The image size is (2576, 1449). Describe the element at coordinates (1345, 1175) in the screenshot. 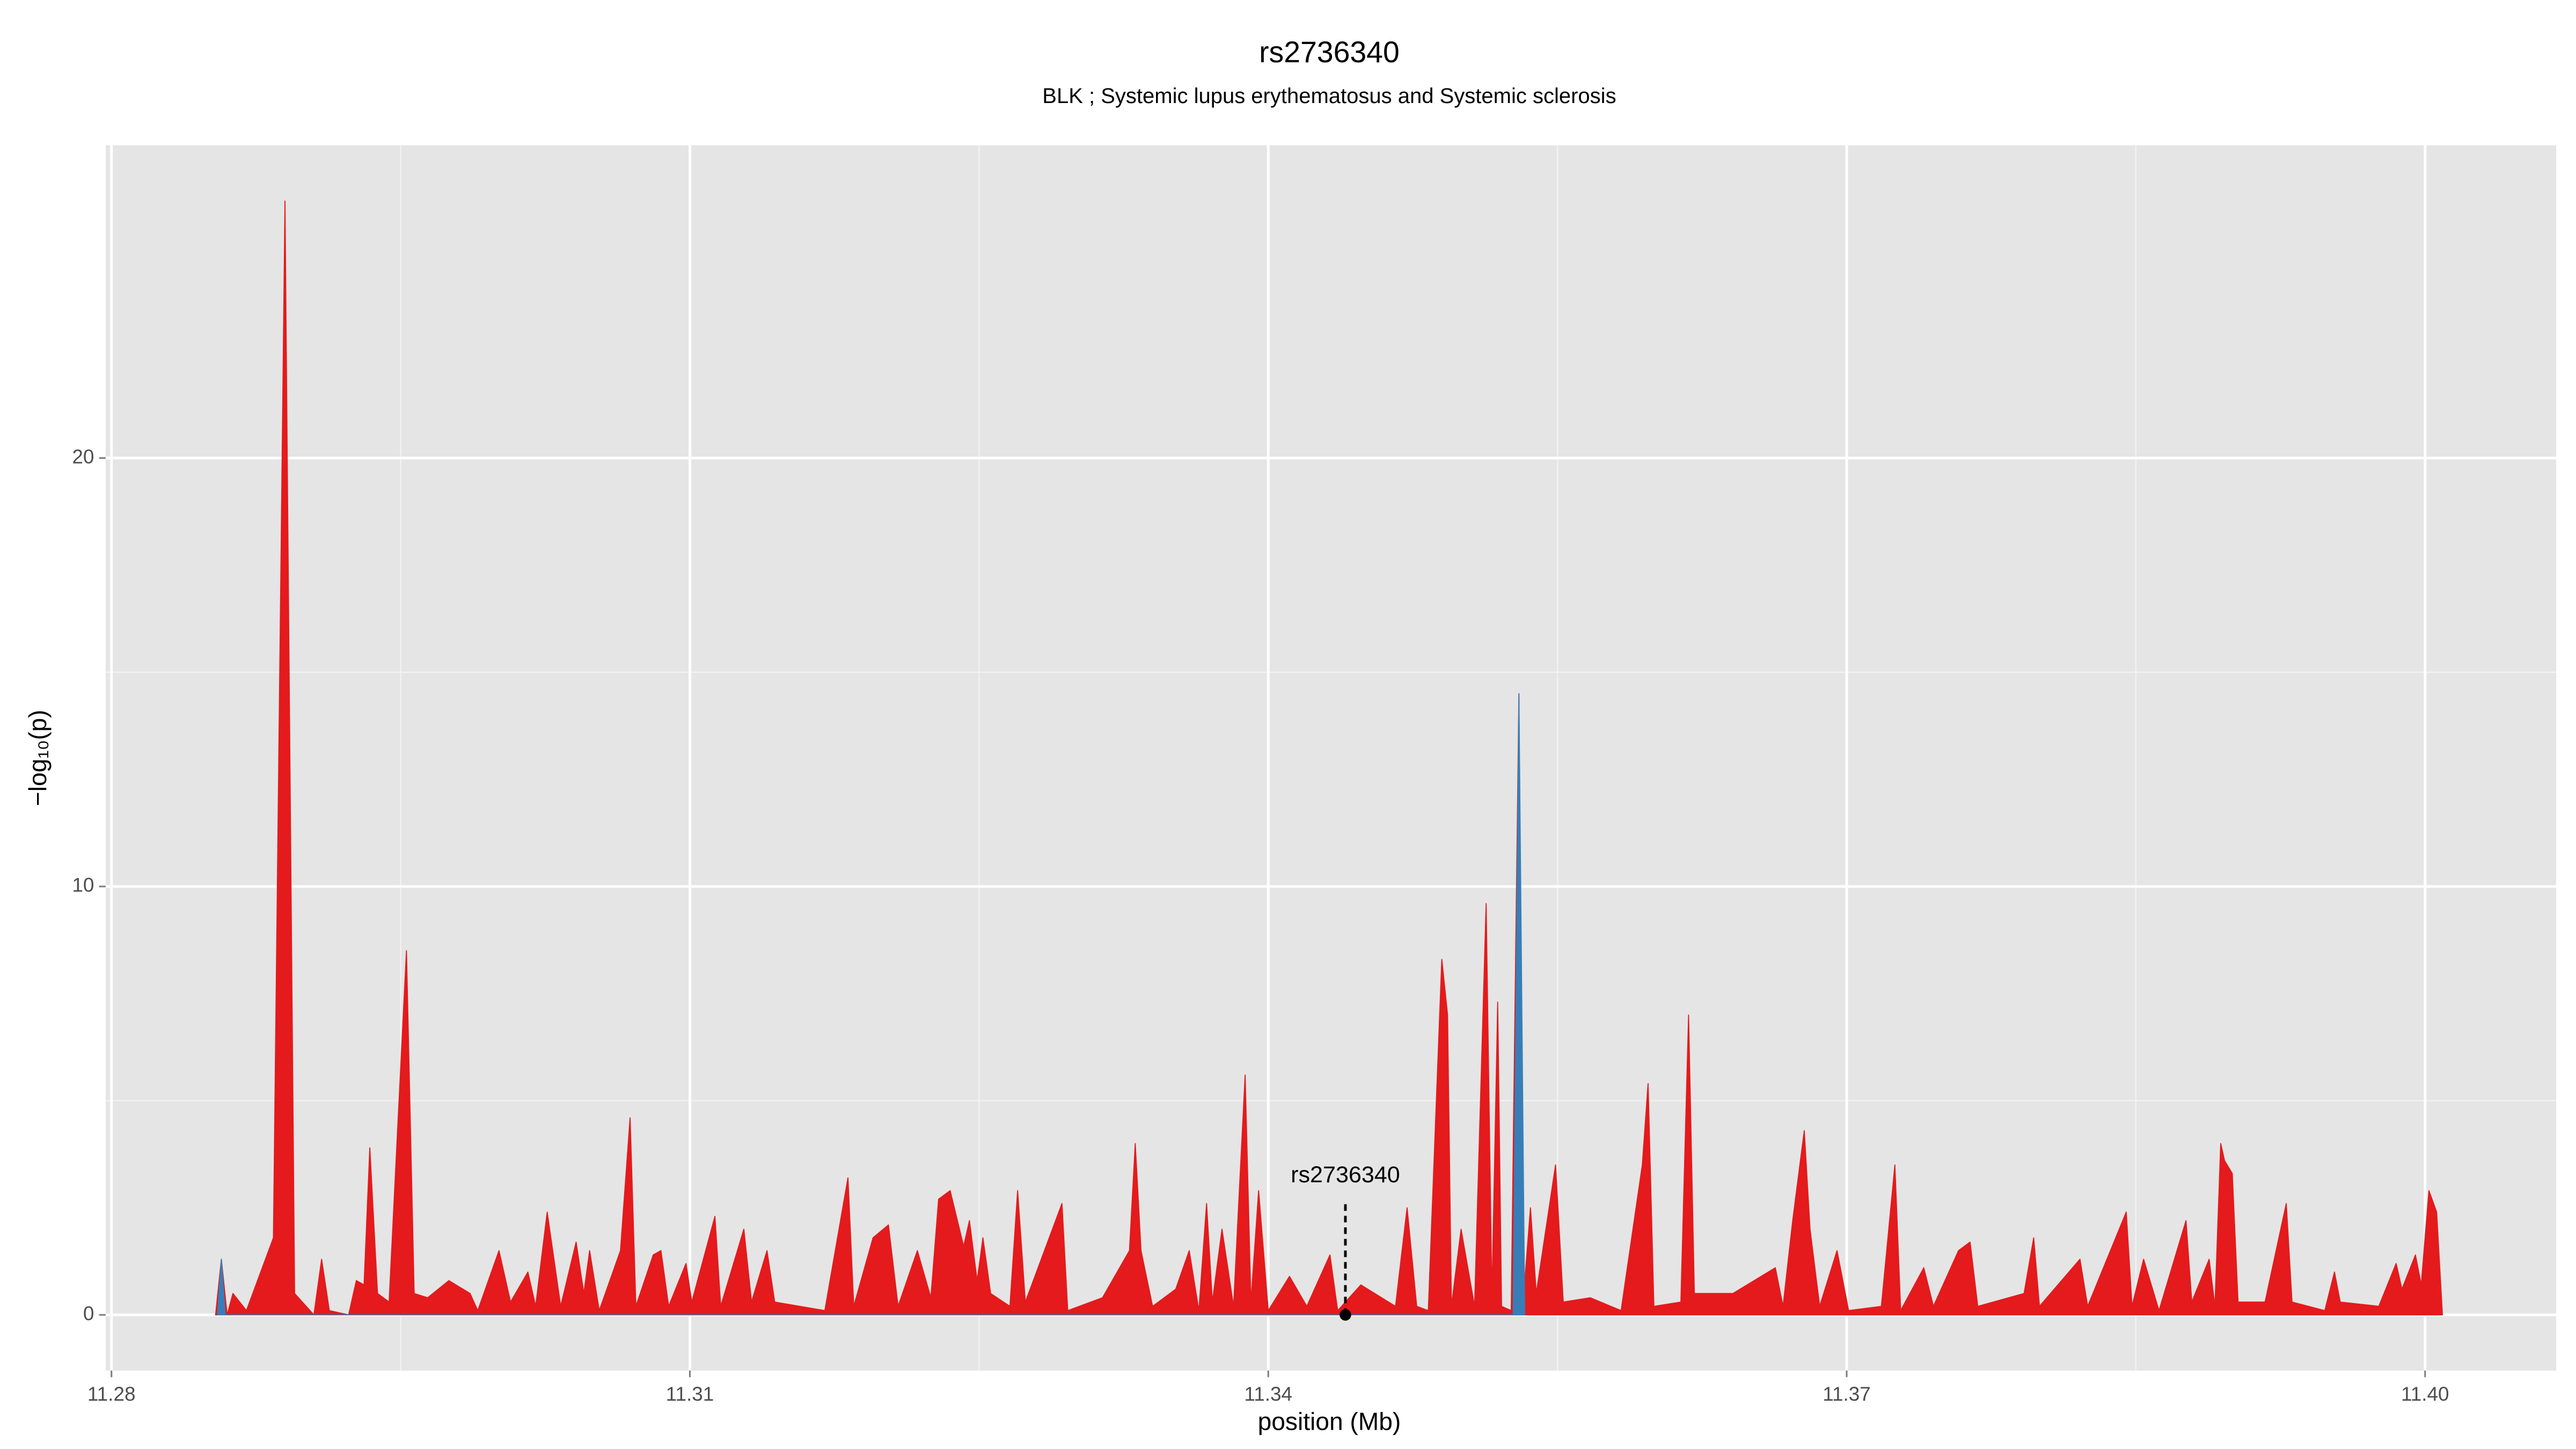

I see `annotation-label: rs2736340` at that location.